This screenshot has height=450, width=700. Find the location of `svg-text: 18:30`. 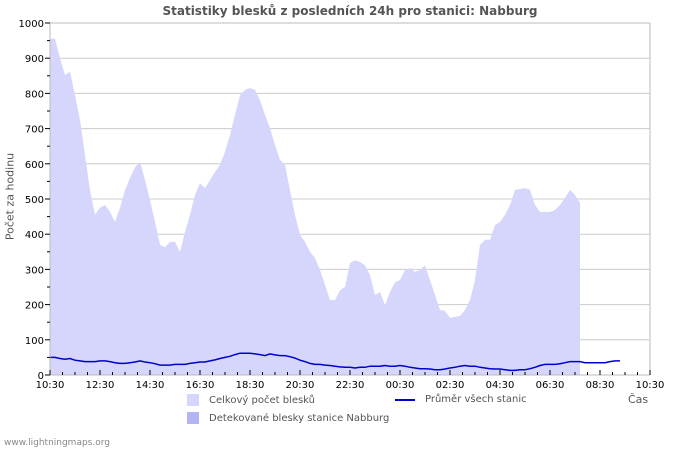

svg-text: 18:30 is located at coordinates (250, 385).